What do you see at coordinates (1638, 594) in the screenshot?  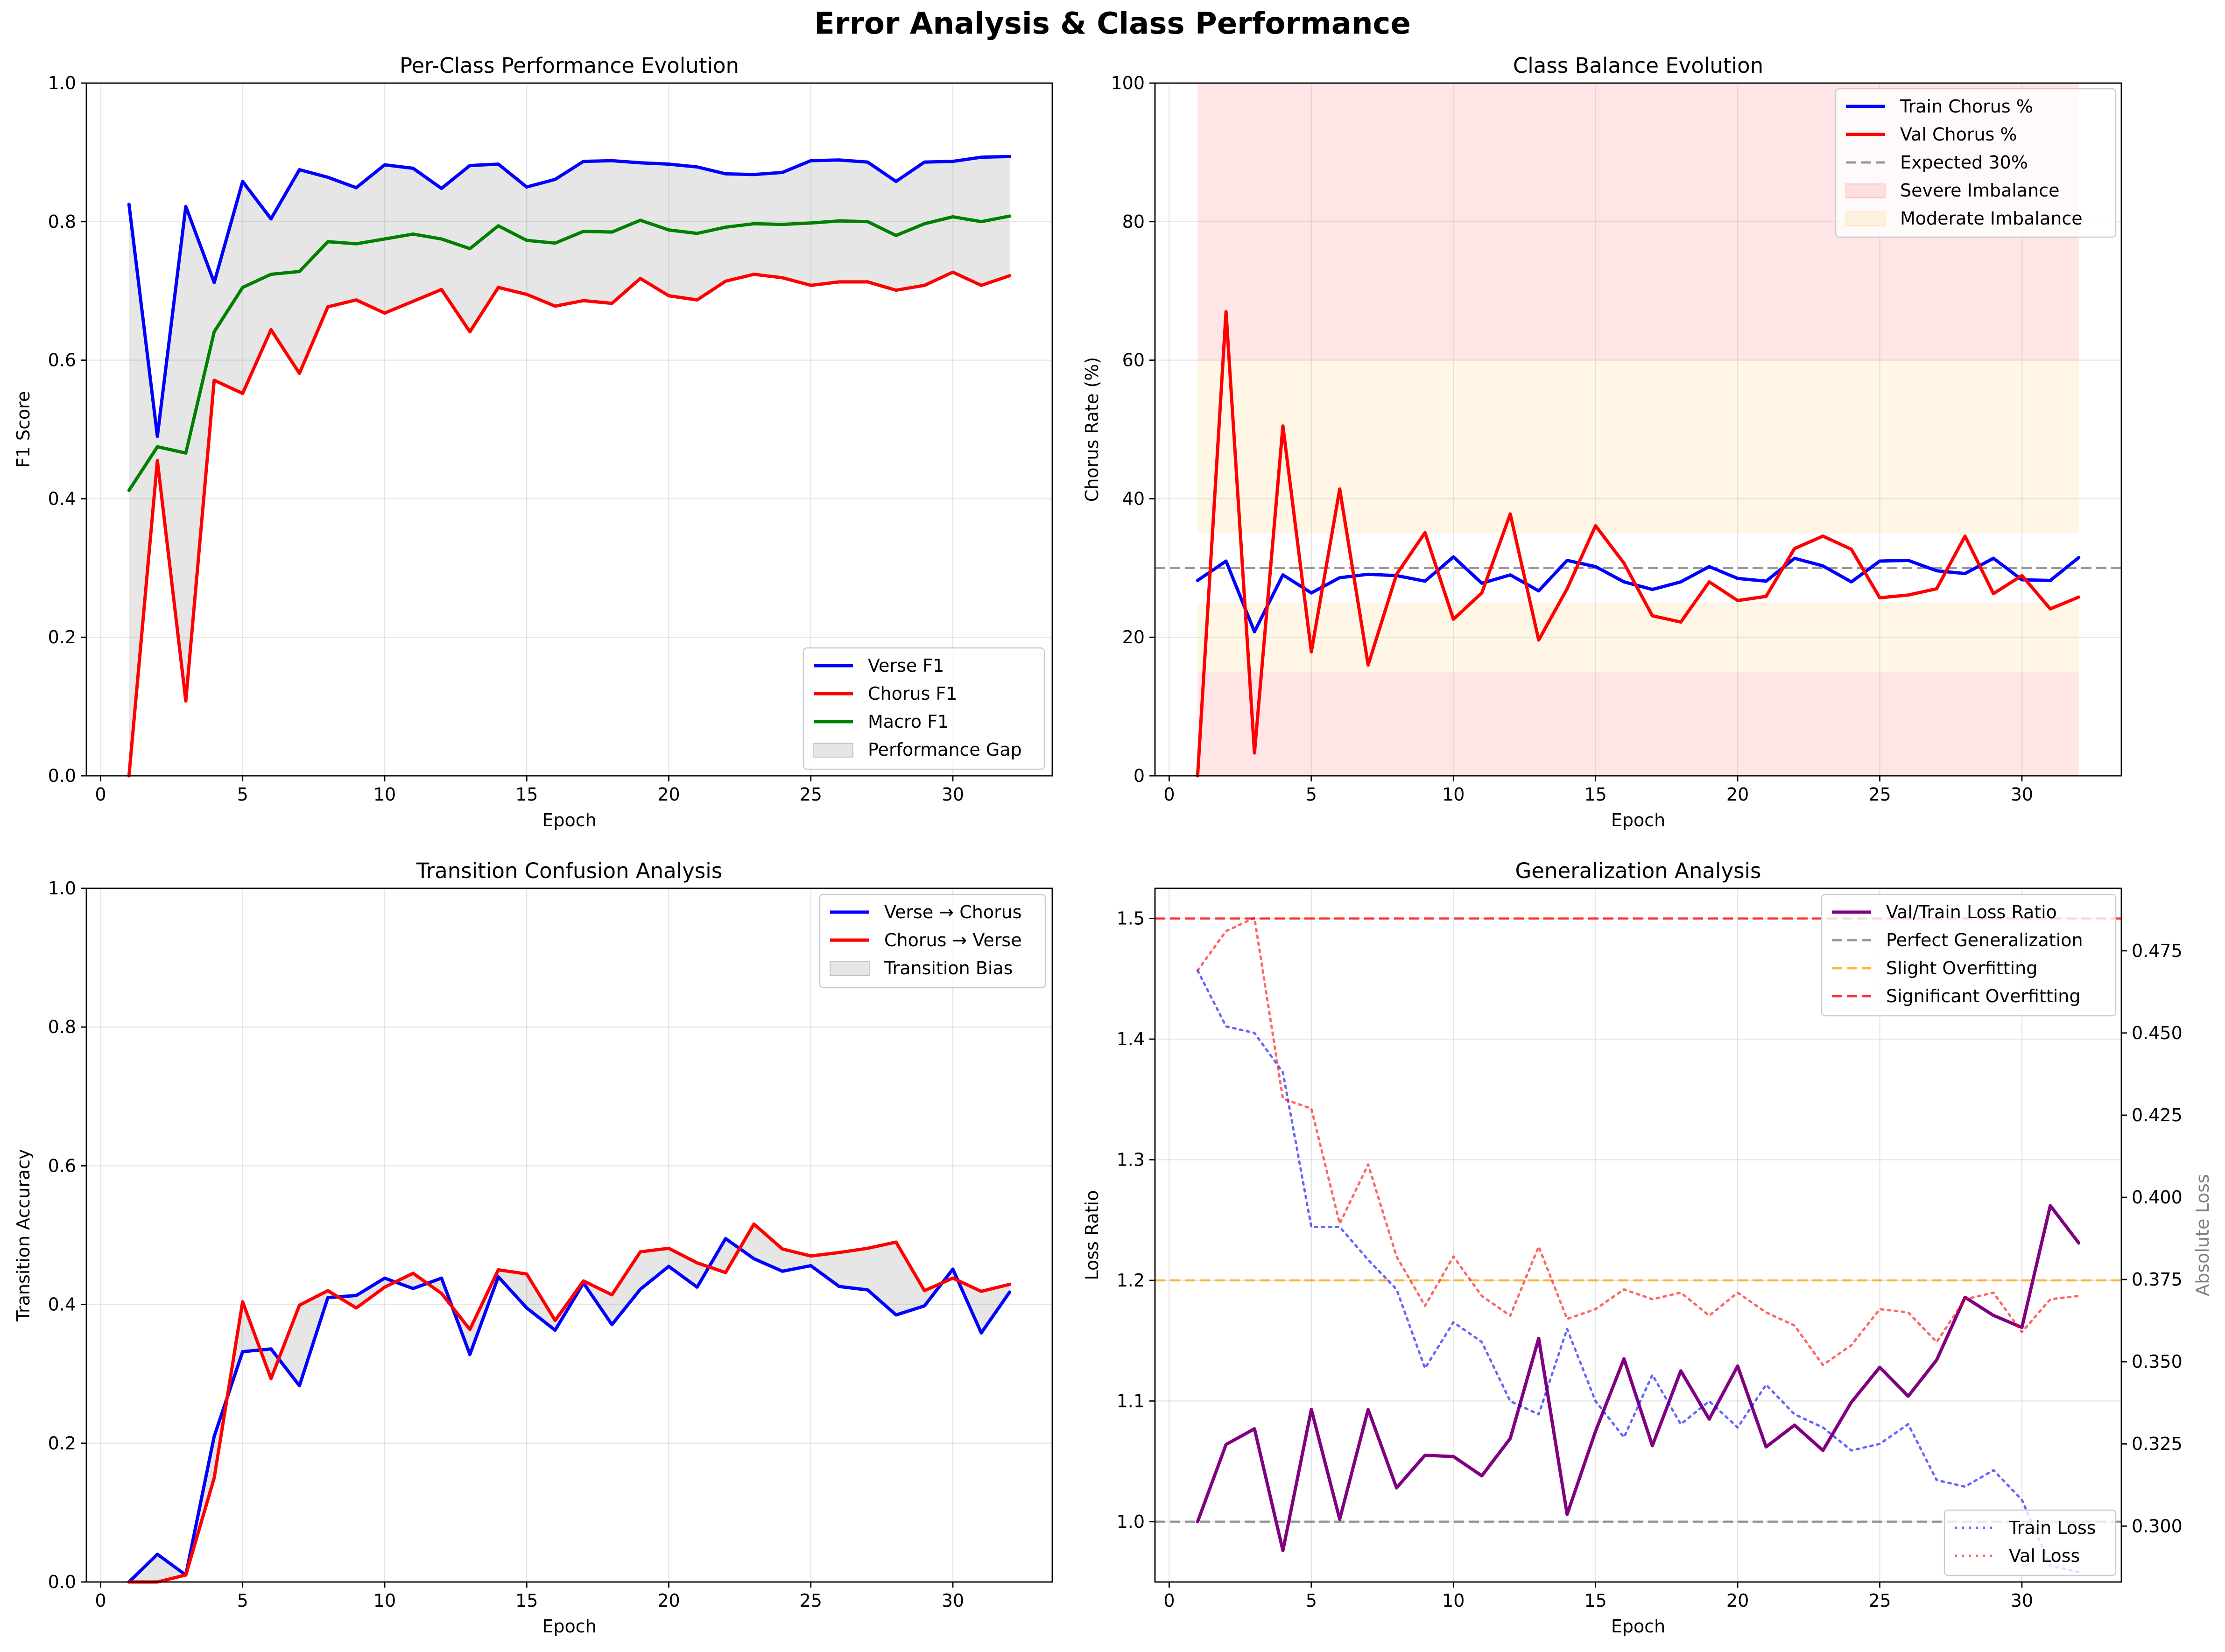 I see `series-train-chorus-pct` at bounding box center [1638, 594].